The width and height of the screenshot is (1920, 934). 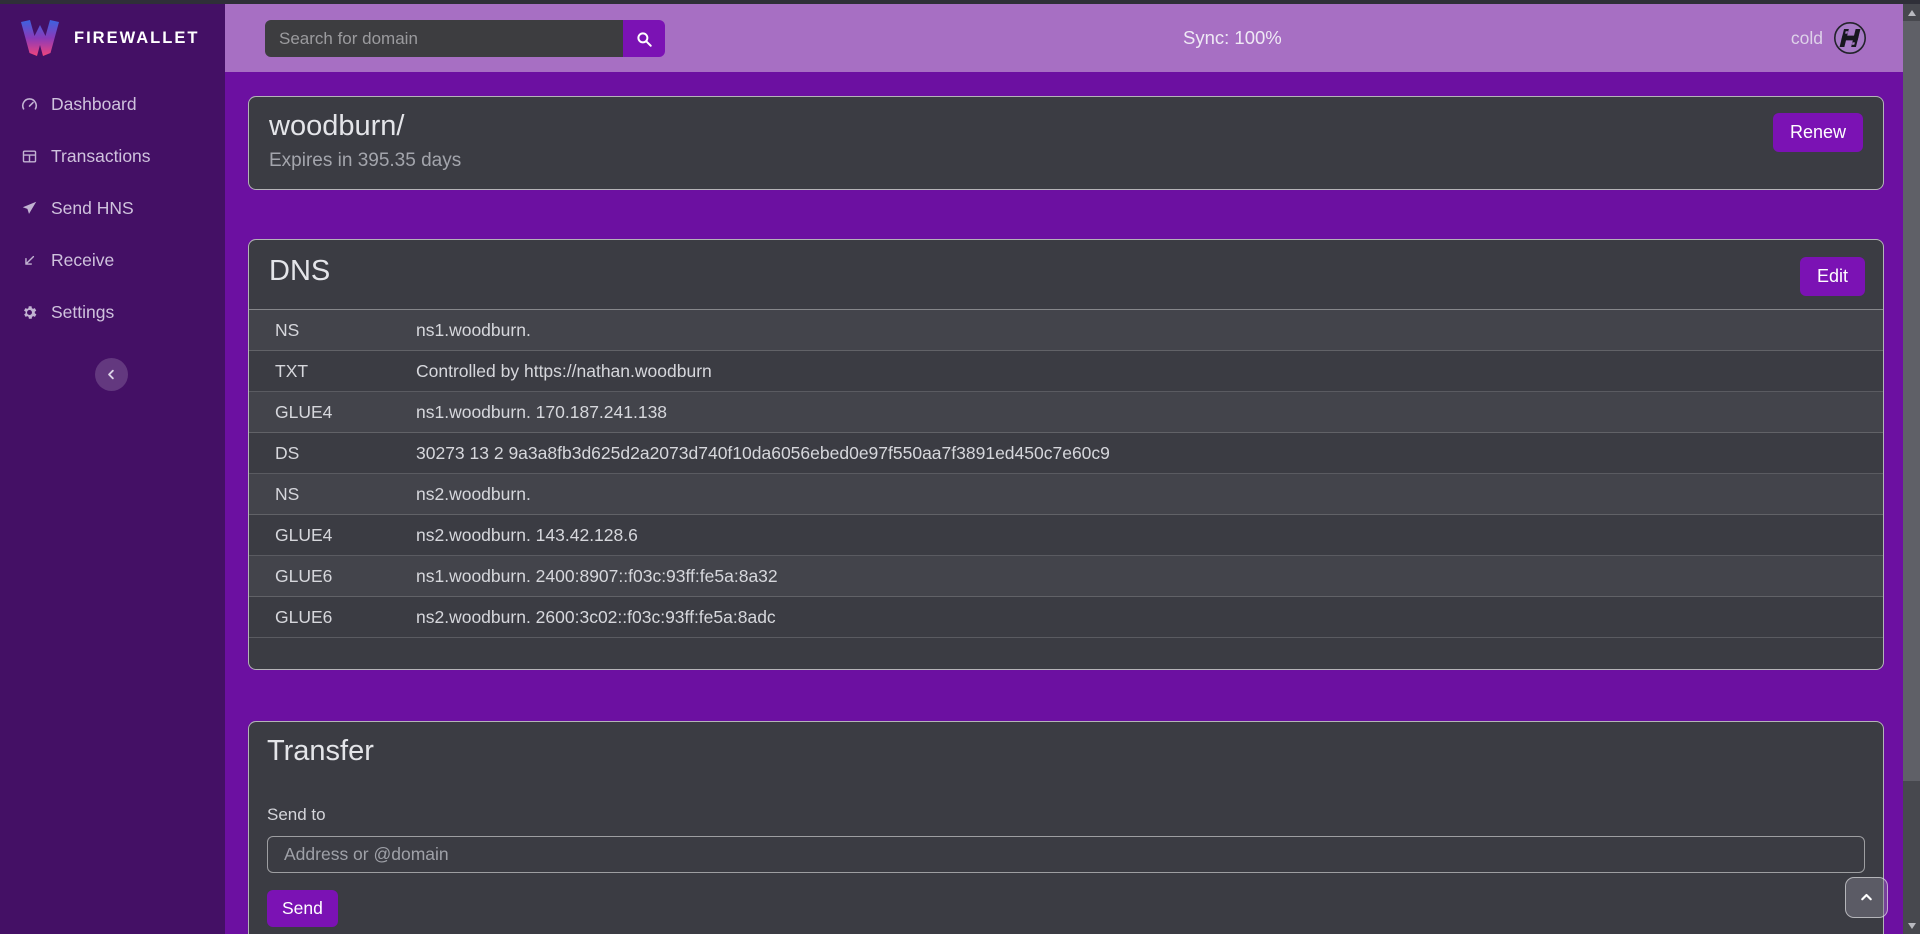 What do you see at coordinates (1066, 412) in the screenshot?
I see `dns-record-row: GLUE4 ns1.woodburn. 170.187.241.138` at bounding box center [1066, 412].